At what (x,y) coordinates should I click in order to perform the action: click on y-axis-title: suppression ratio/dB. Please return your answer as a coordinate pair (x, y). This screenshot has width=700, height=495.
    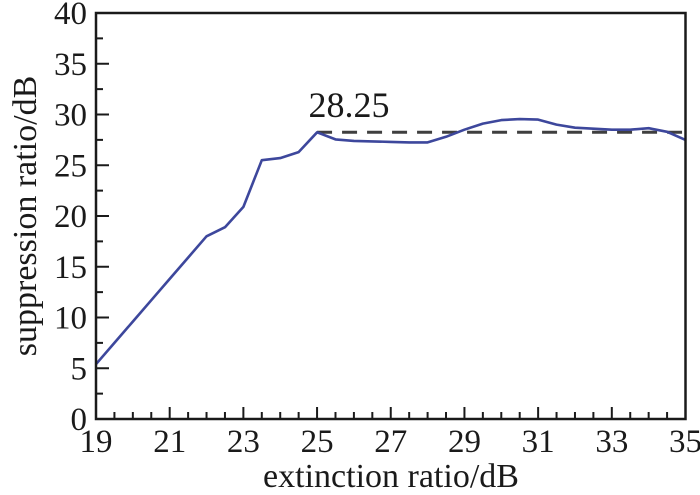
    Looking at the image, I should click on (25, 216).